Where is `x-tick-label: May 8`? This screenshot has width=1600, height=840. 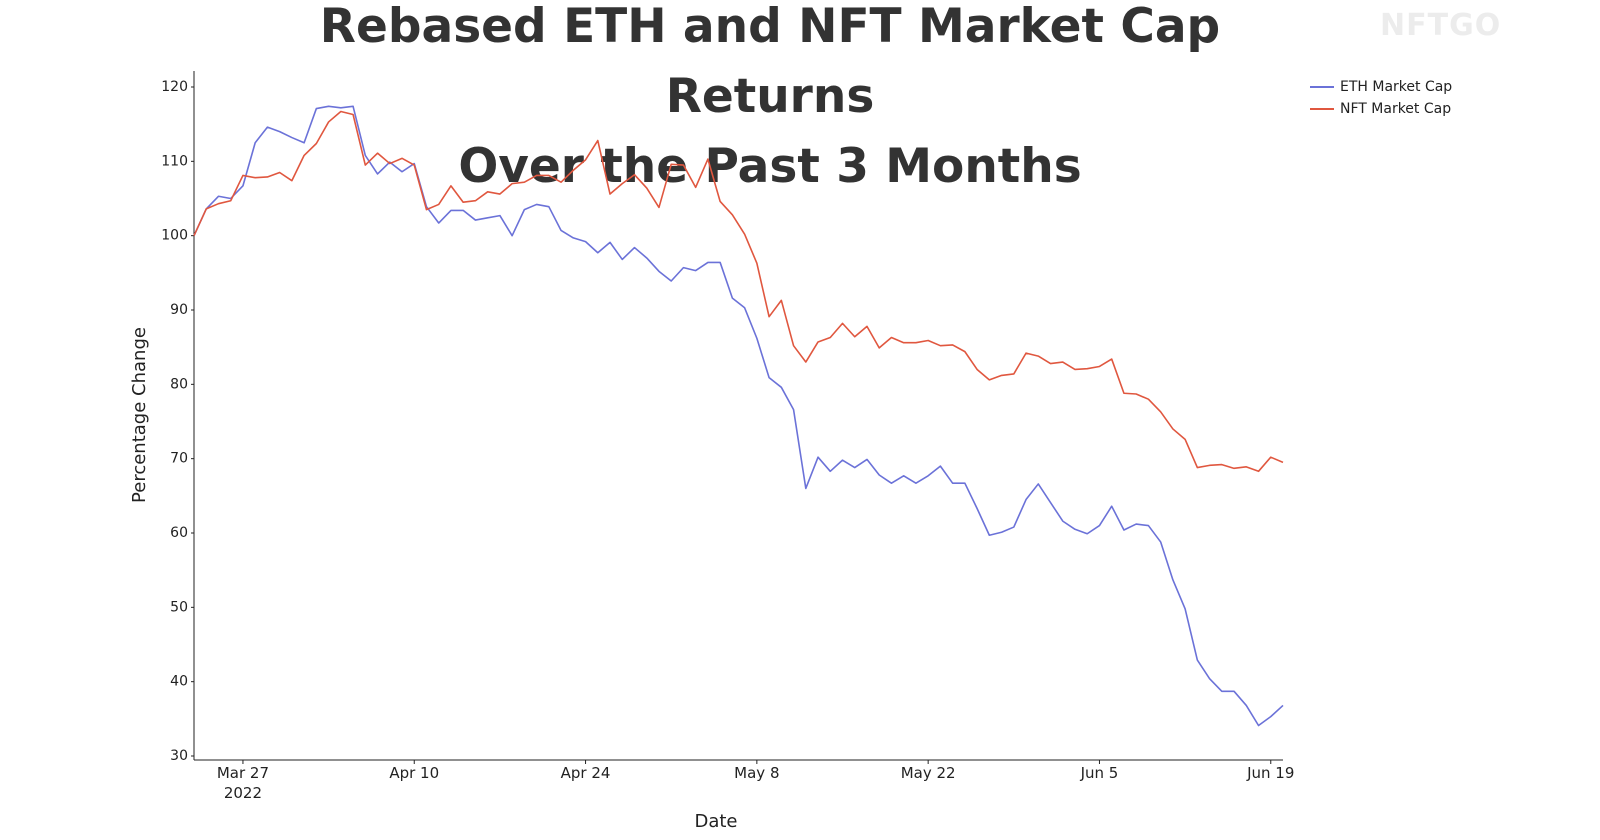
x-tick-label: May 8 is located at coordinates (757, 773).